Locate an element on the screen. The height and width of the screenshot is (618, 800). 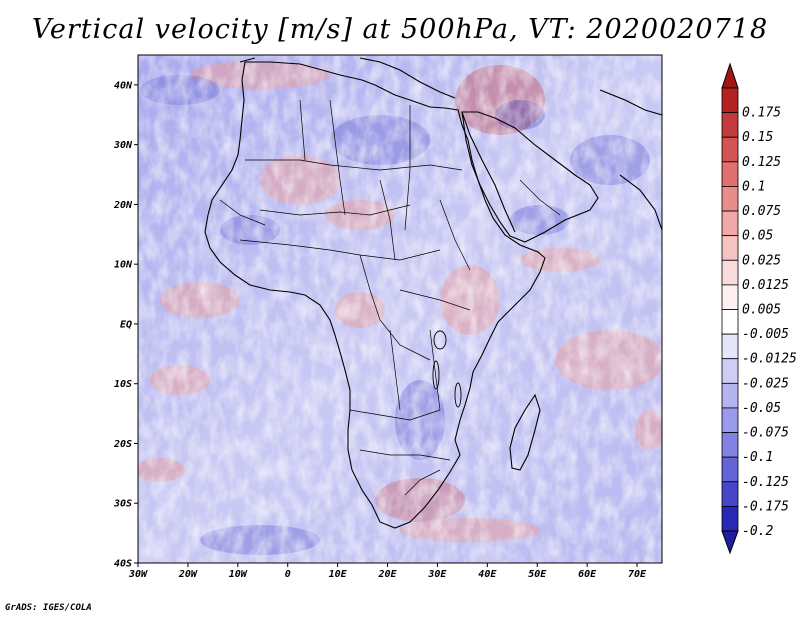
lat-label: 20S is located at coordinates (122, 444).